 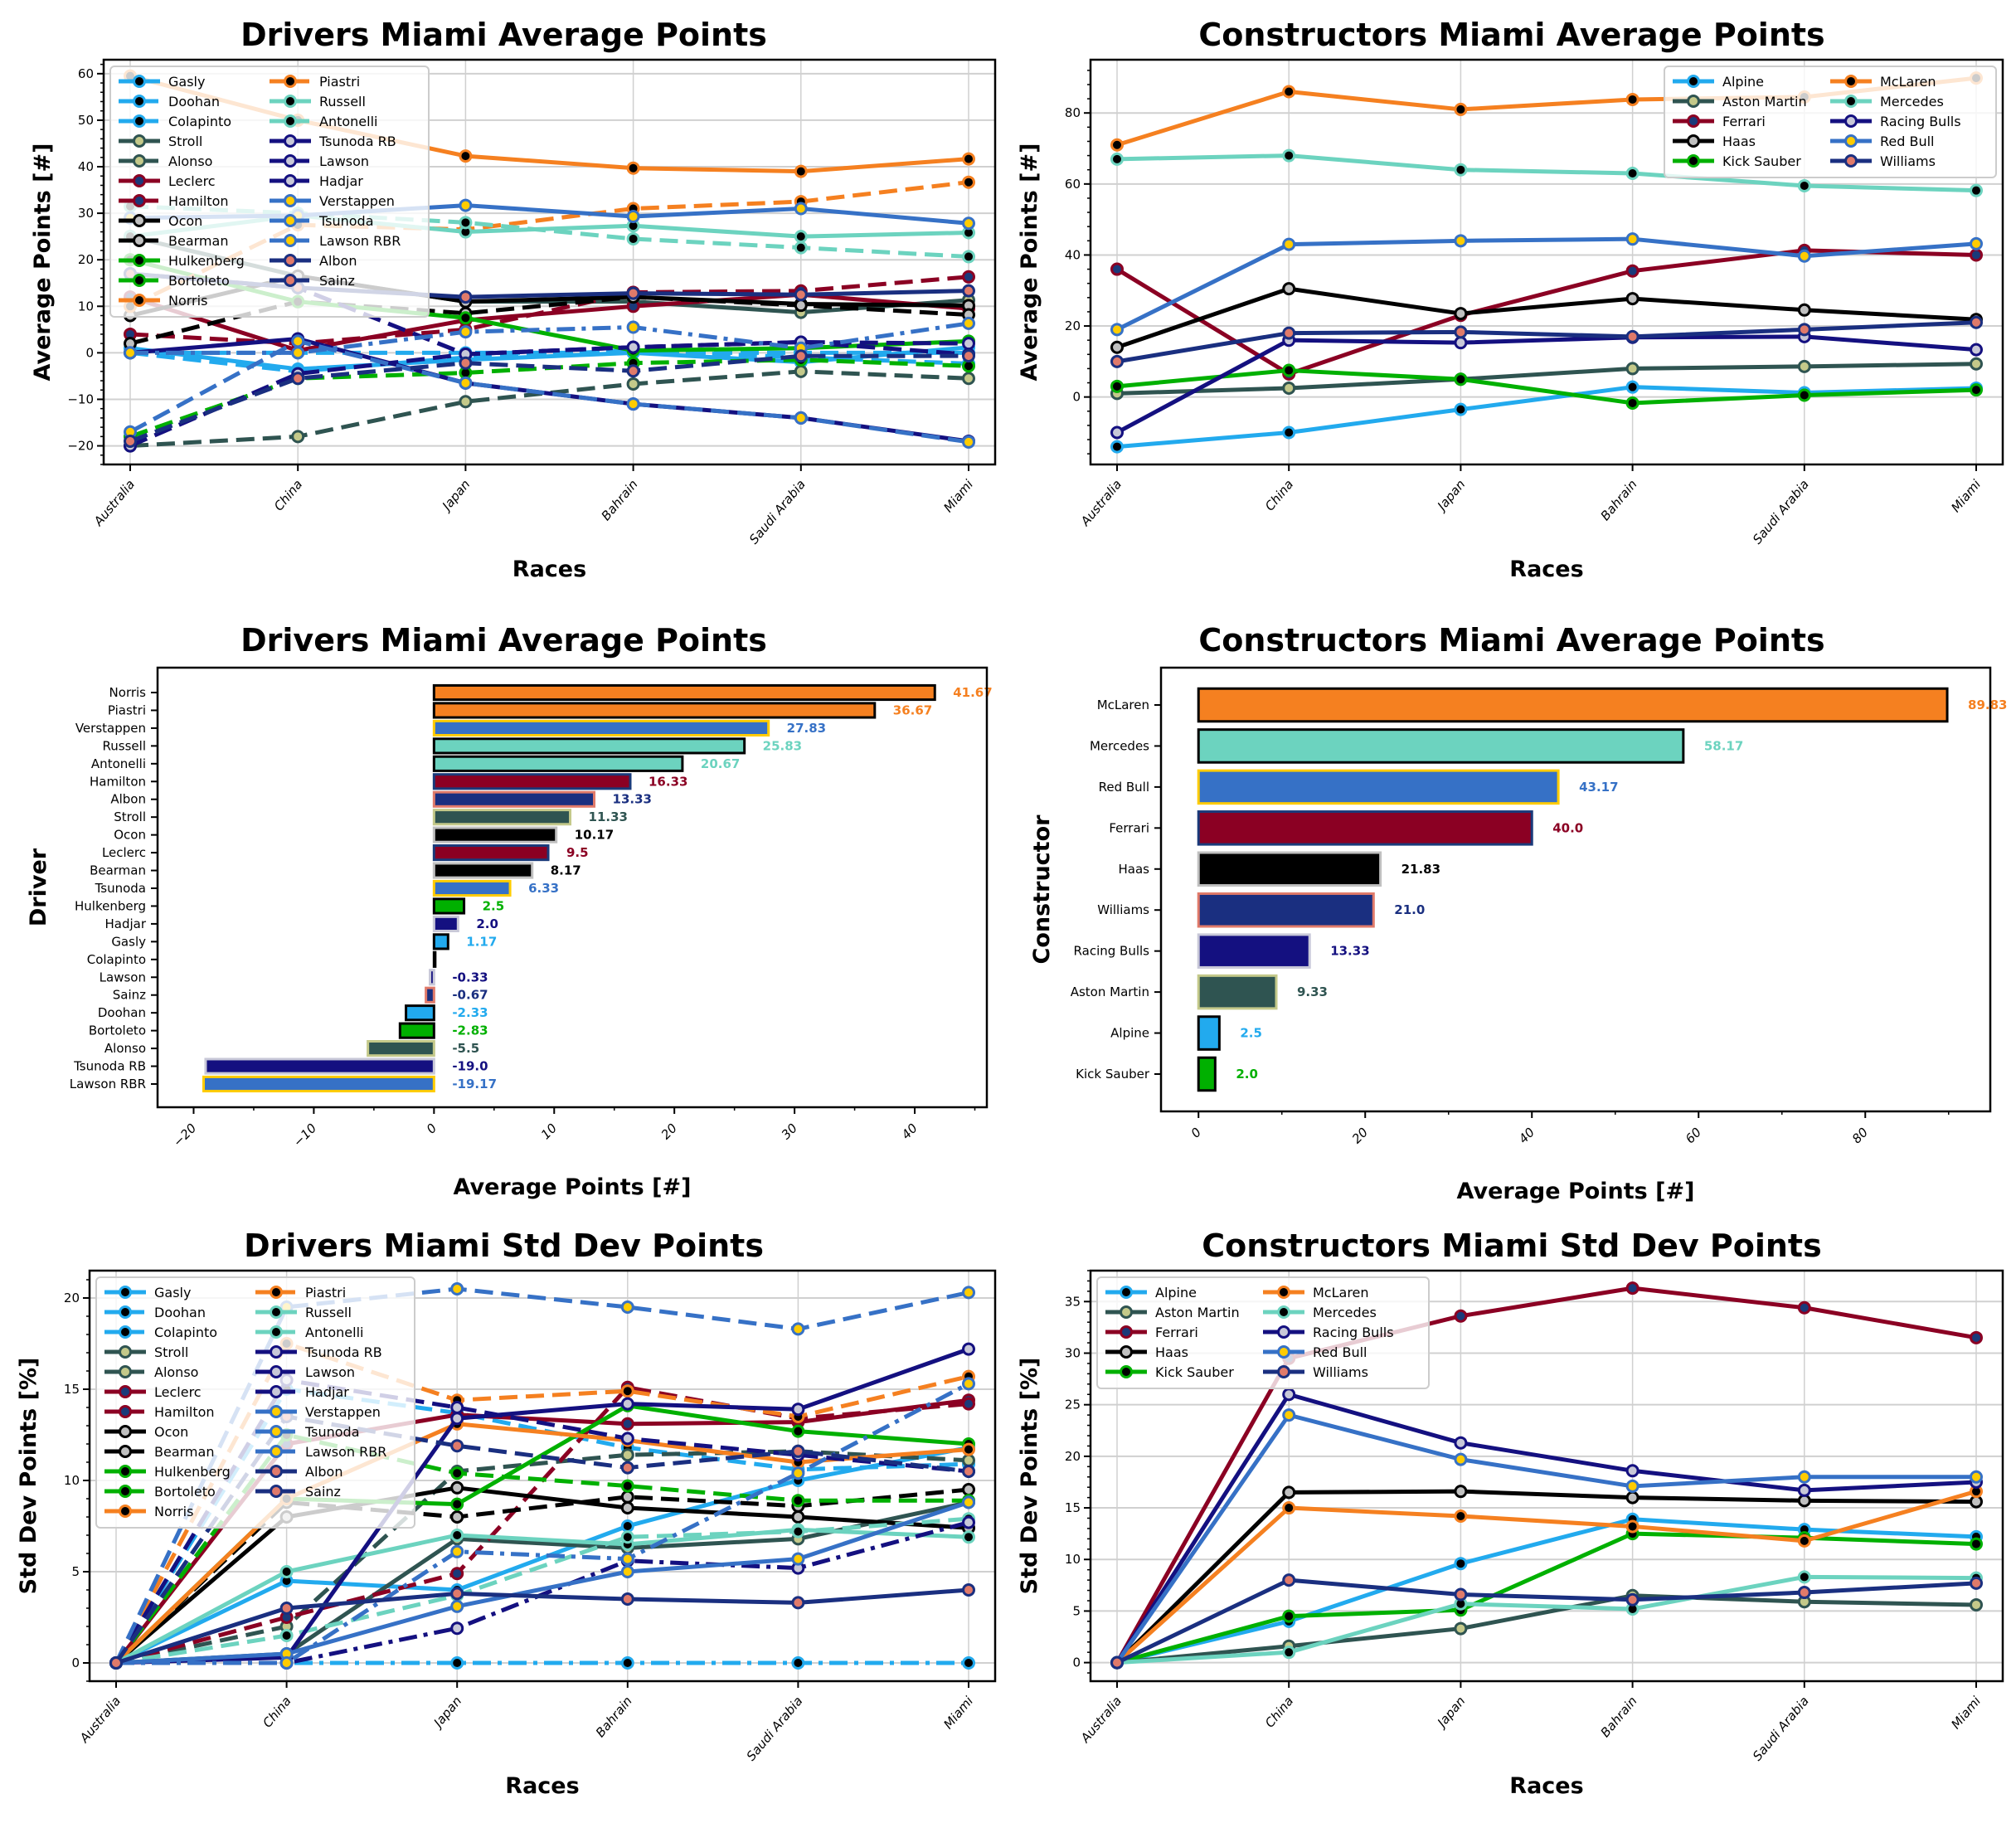 What do you see at coordinates (165, 161) in the screenshot?
I see `legend-item: Alonso` at bounding box center [165, 161].